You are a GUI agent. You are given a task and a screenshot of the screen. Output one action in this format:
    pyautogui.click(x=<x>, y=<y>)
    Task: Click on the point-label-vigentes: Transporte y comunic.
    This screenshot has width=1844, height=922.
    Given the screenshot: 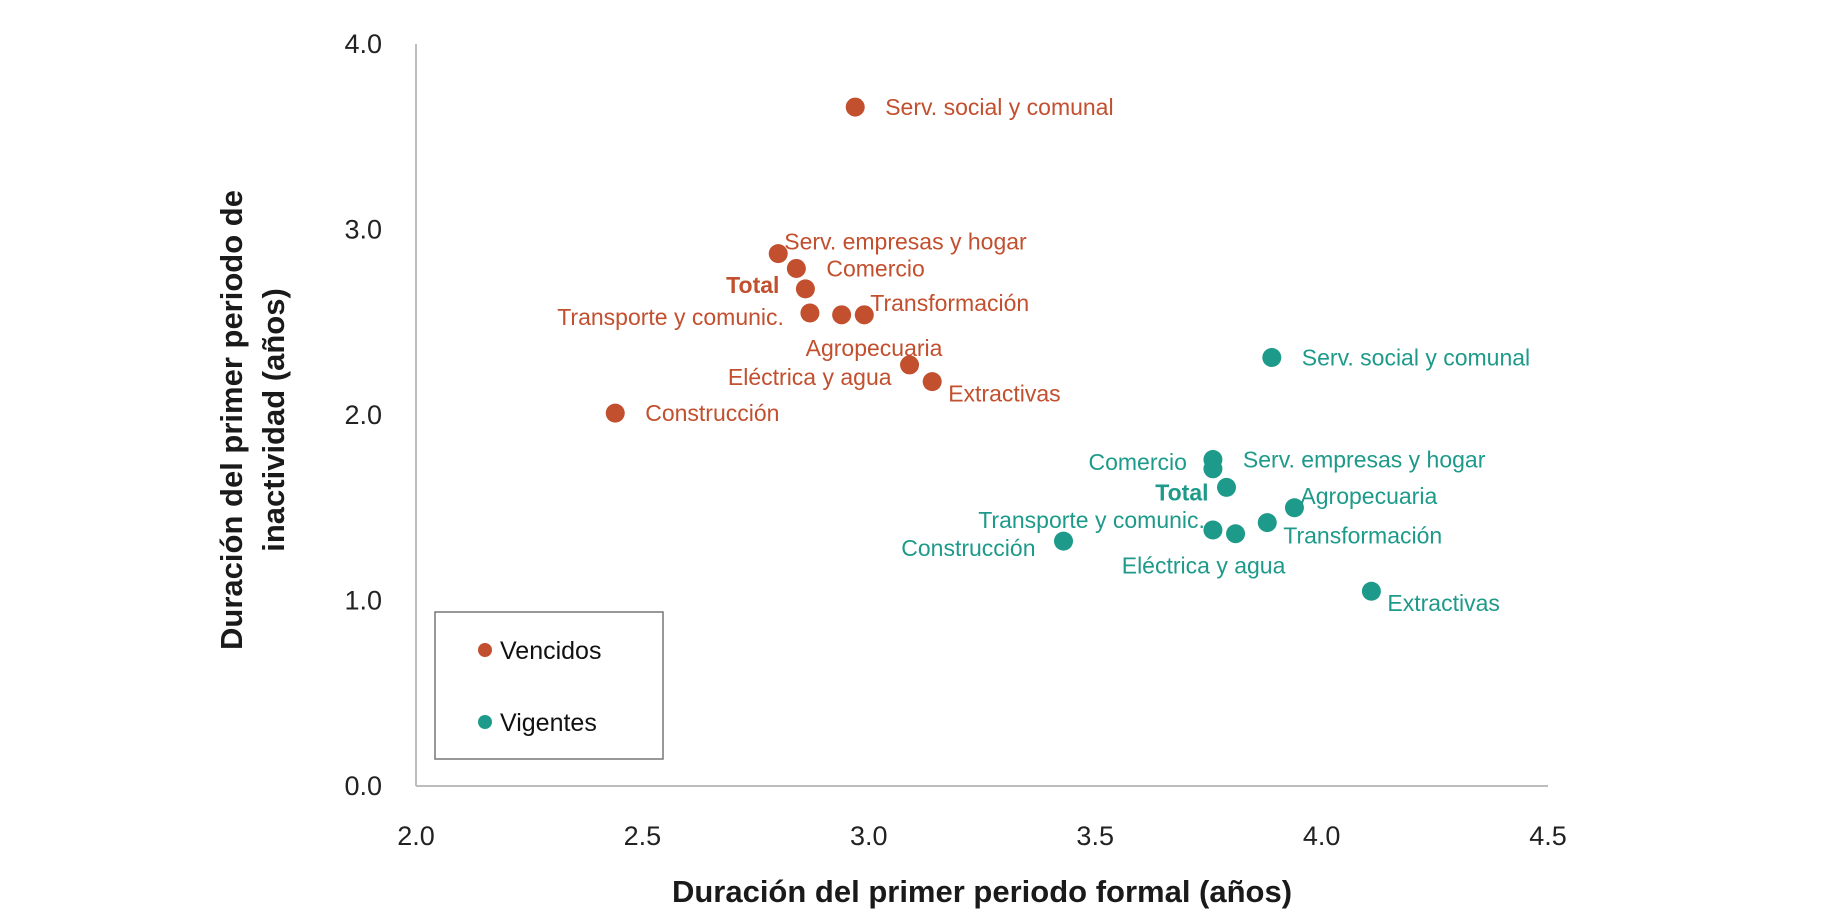 What is the action you would take?
    pyautogui.click(x=1091, y=520)
    